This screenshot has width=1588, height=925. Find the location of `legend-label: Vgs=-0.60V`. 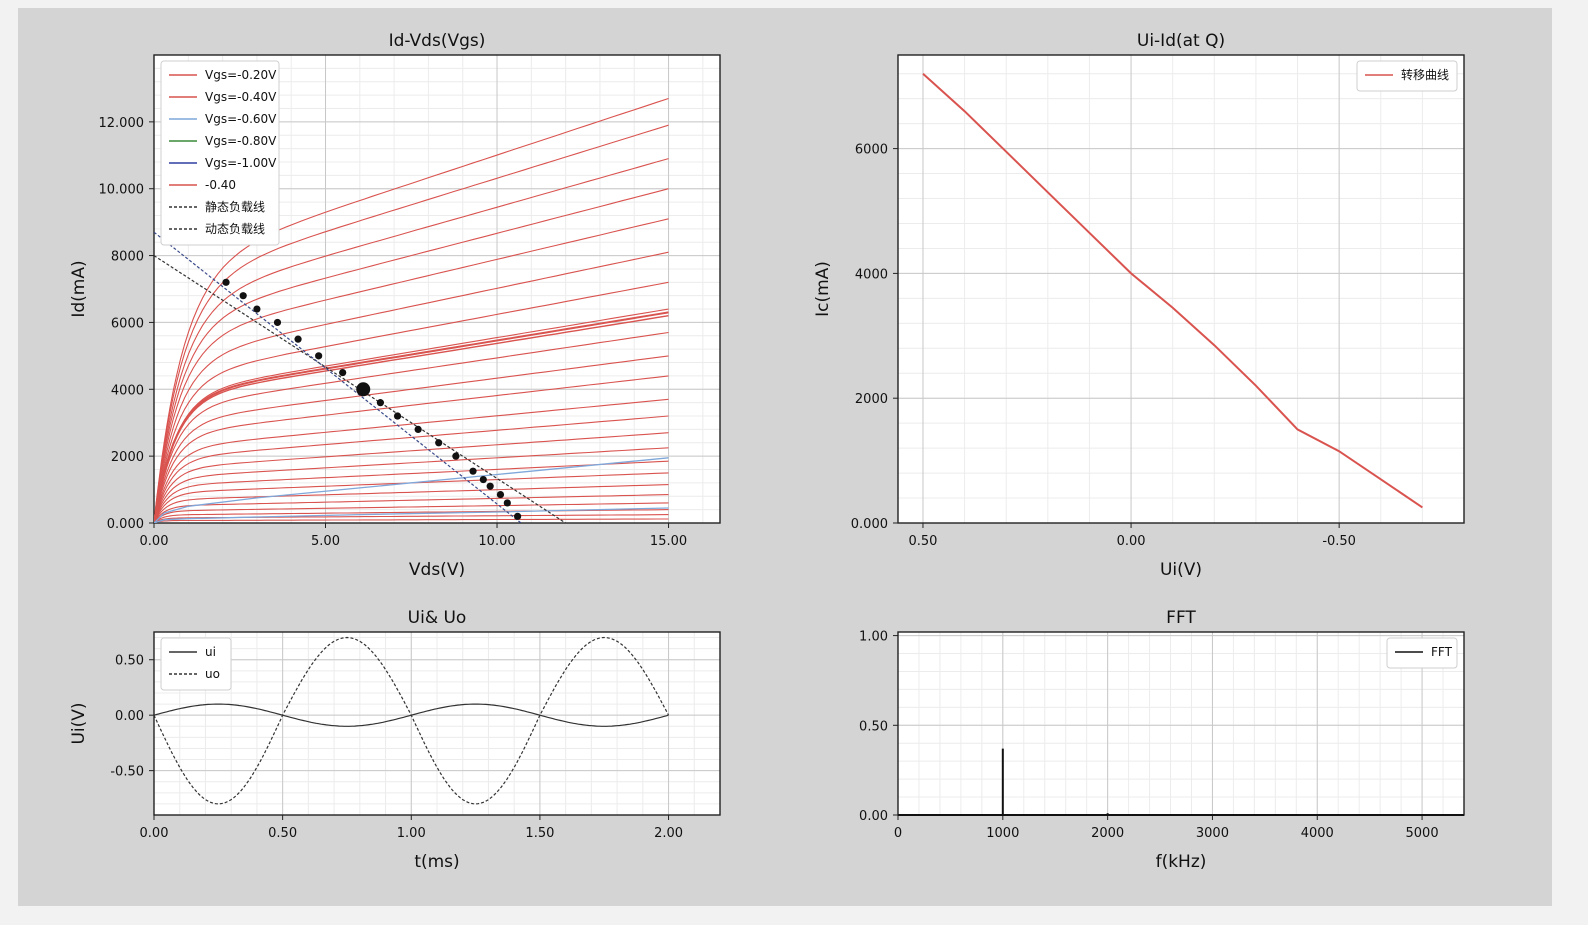

legend-label: Vgs=-0.60V is located at coordinates (241, 119).